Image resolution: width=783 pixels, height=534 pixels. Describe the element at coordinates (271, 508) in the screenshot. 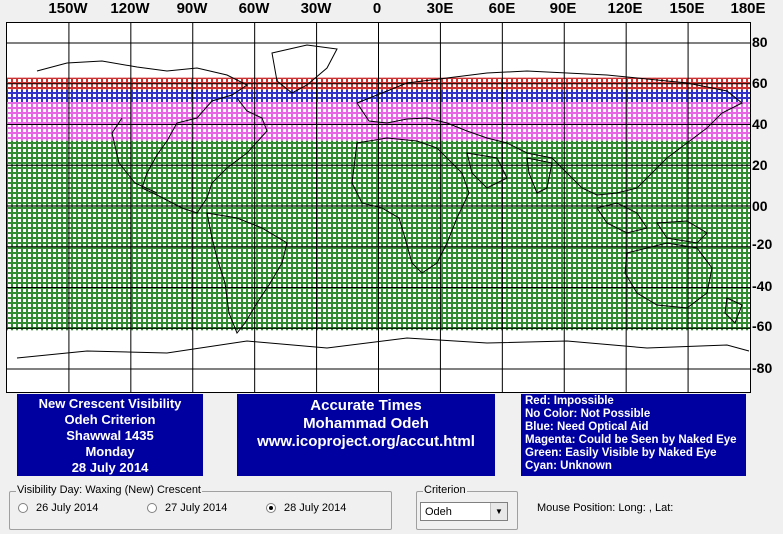

I see `radio-selected-icon` at that location.